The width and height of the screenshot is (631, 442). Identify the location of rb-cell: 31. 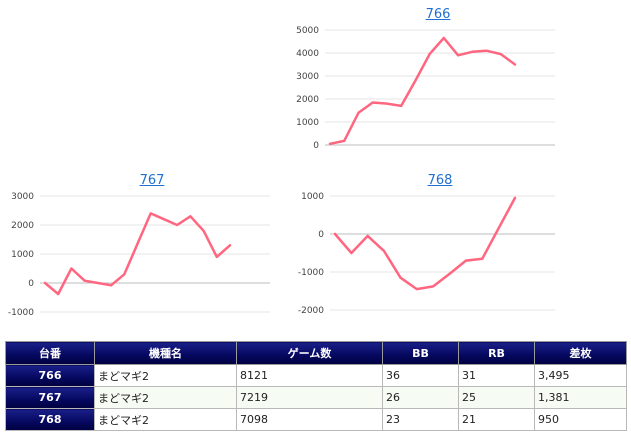
(496, 375).